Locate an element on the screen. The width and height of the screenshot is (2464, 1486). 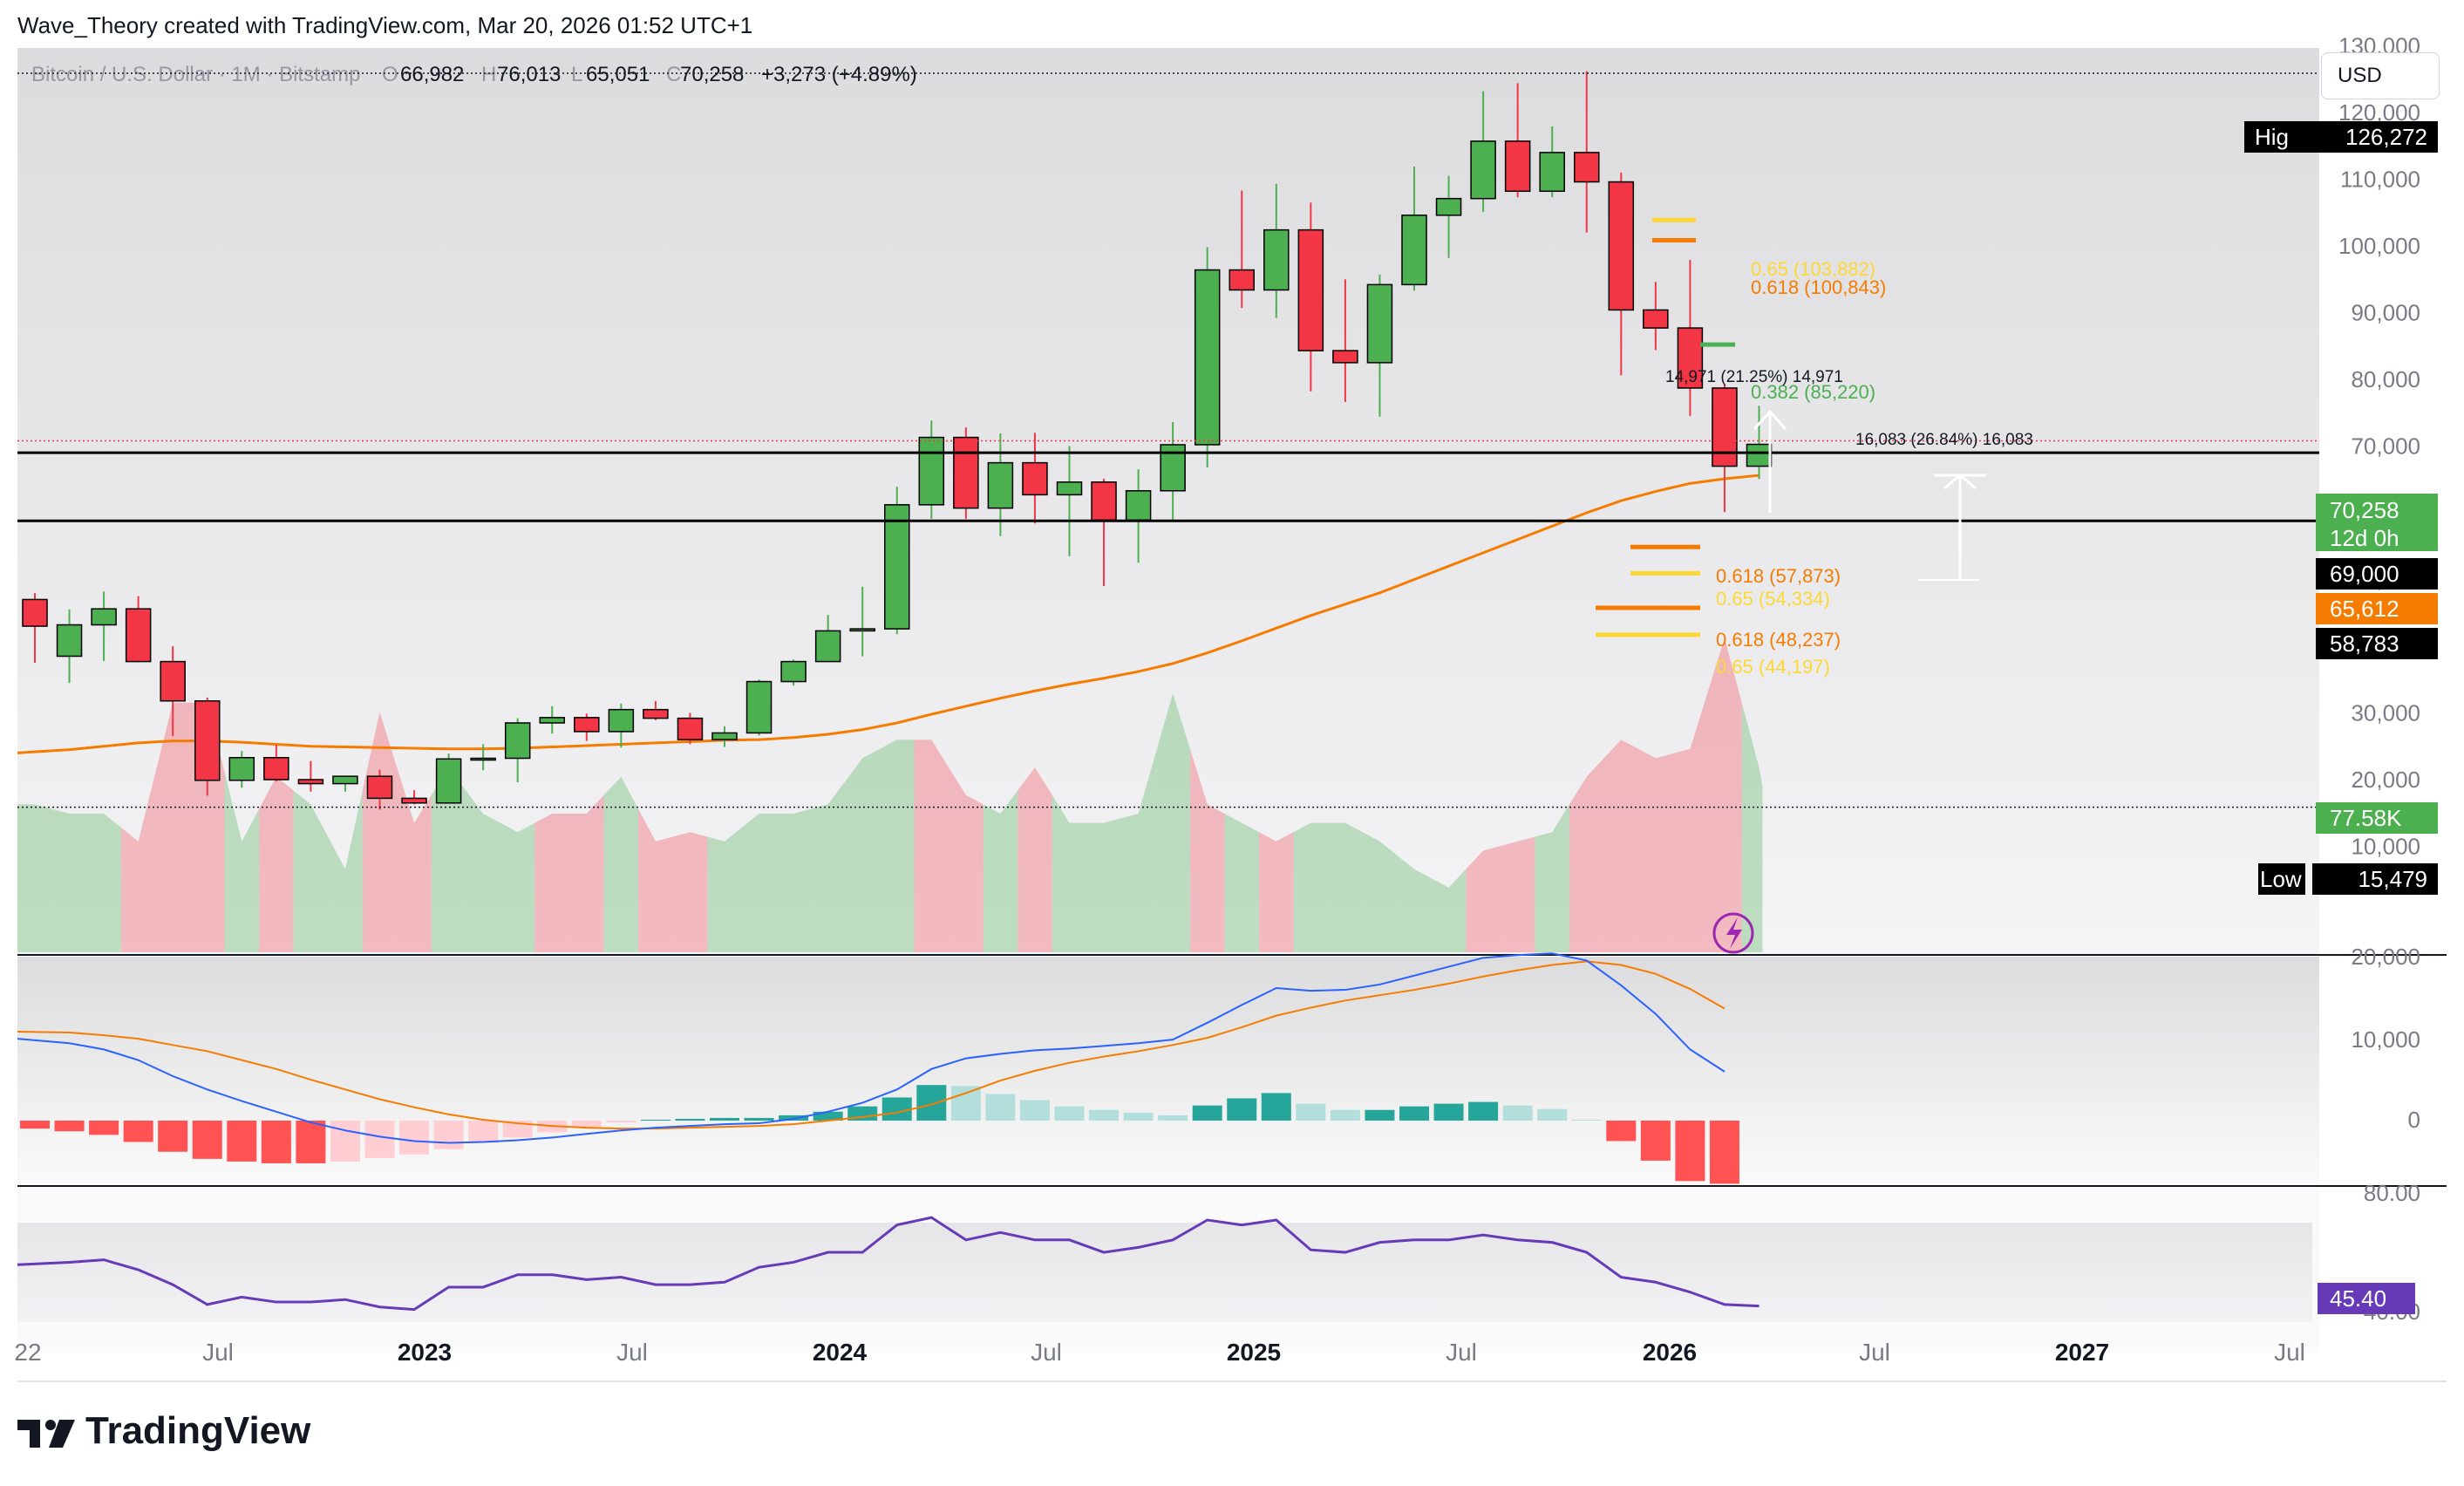
price-tick-label: 100,000 is located at coordinates (2379, 246).